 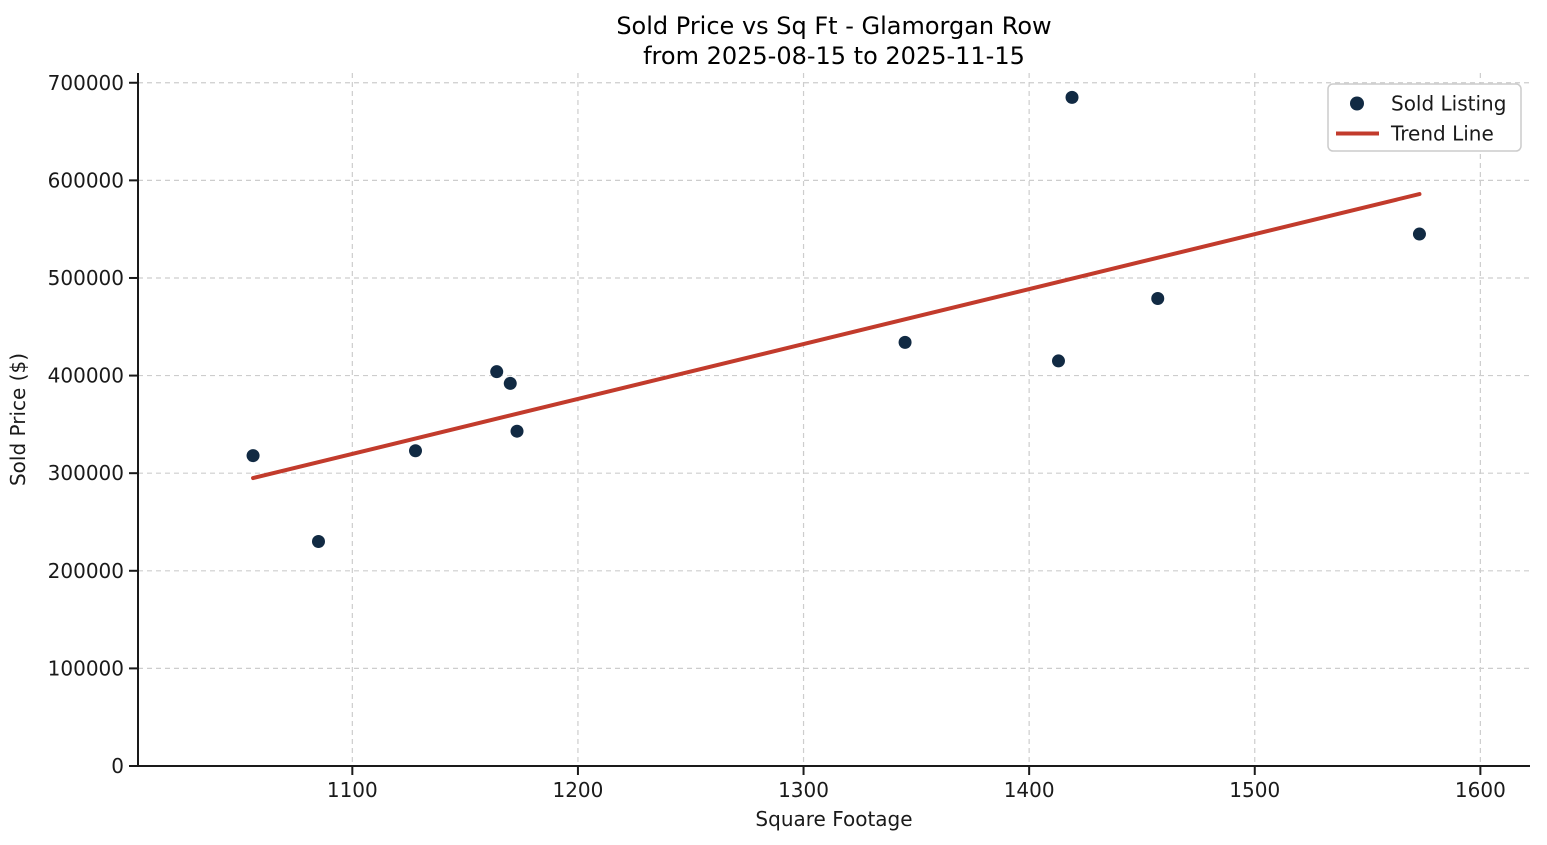 What do you see at coordinates (1424, 117) in the screenshot?
I see `legend: Sold Listing Trend Line` at bounding box center [1424, 117].